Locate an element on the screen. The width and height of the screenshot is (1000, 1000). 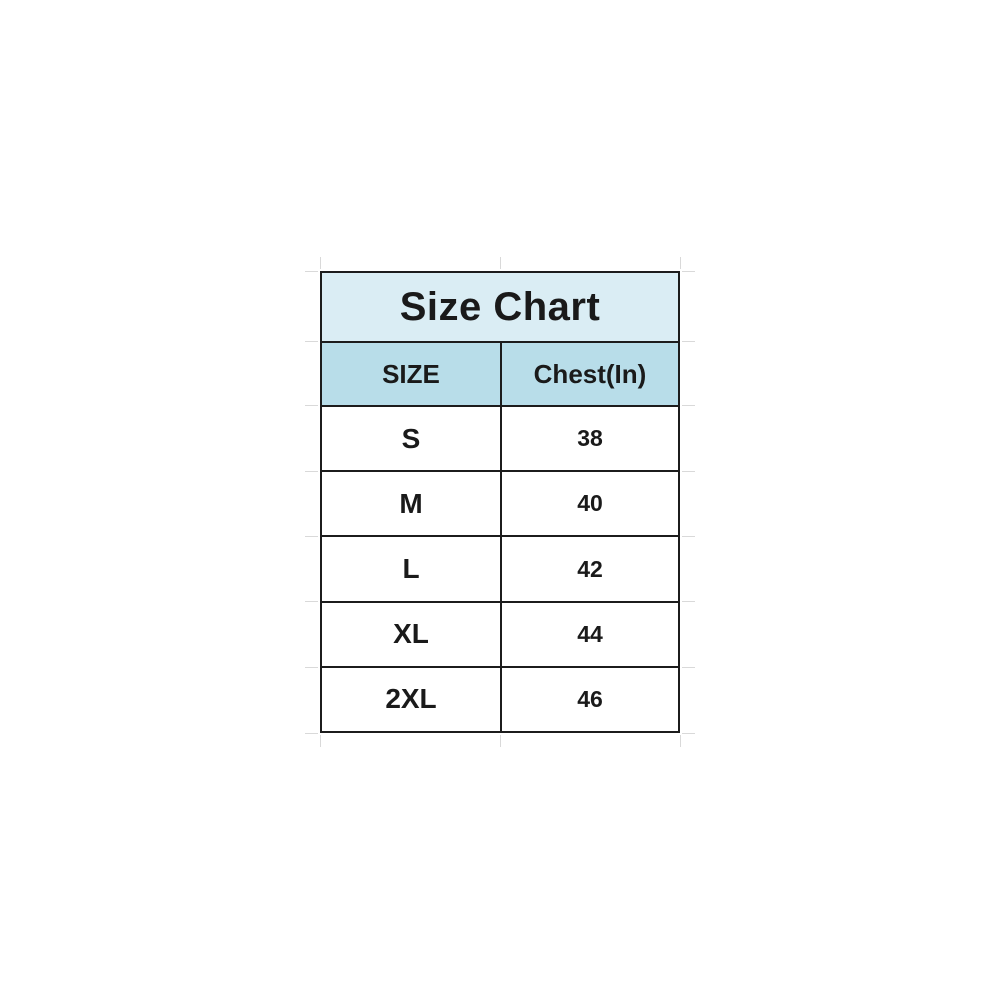
chest-cell: 40 is located at coordinates (590, 503).